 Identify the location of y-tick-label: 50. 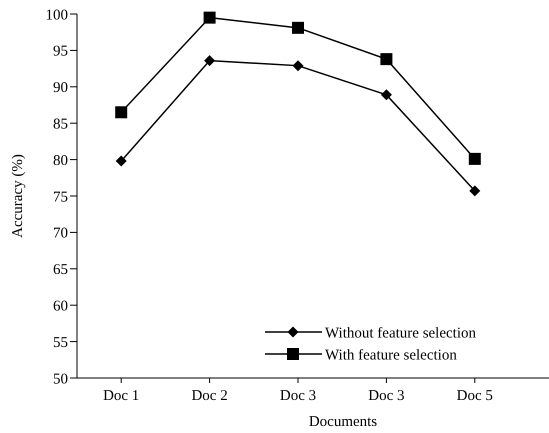
(60, 379).